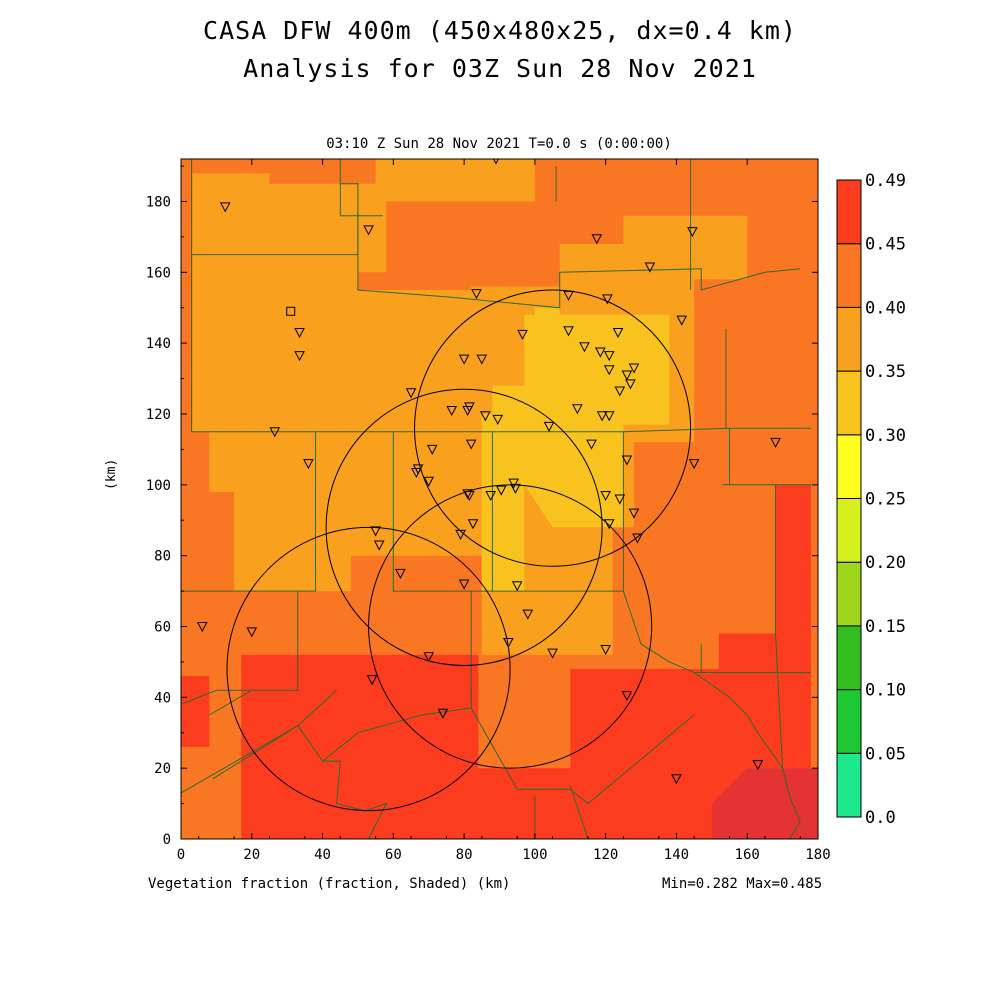 Image resolution: width=1000 pixels, height=1000 pixels. What do you see at coordinates (158, 486) in the screenshot?
I see `y-tick-label: 100` at bounding box center [158, 486].